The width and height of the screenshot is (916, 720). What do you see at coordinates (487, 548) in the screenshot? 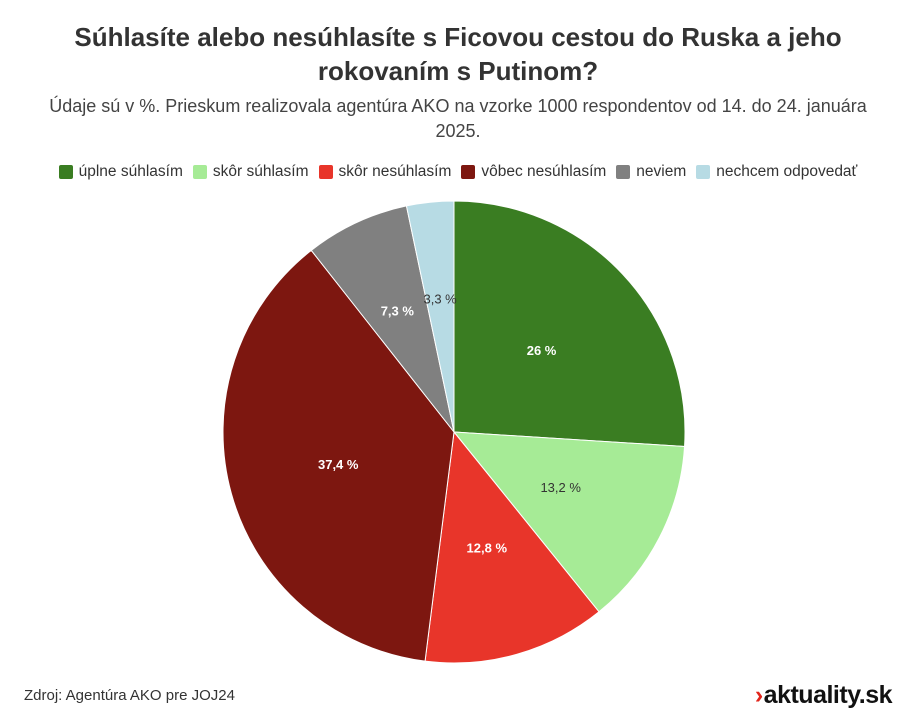
I see `slice-label: 12,8 %` at bounding box center [487, 548].